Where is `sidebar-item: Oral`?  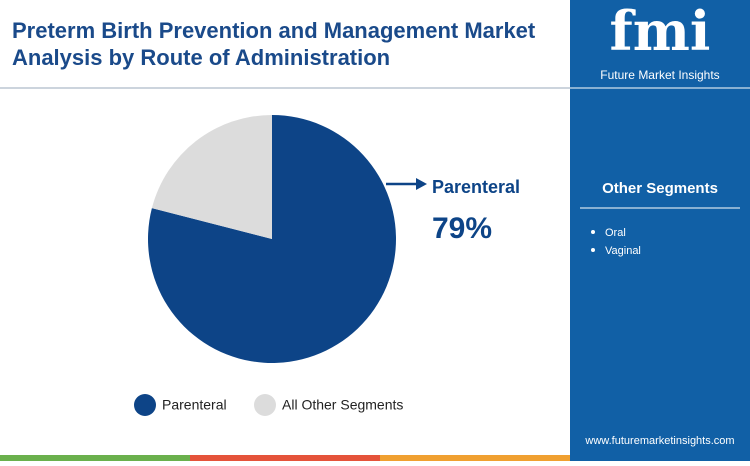 sidebar-item: Oral is located at coordinates (615, 233).